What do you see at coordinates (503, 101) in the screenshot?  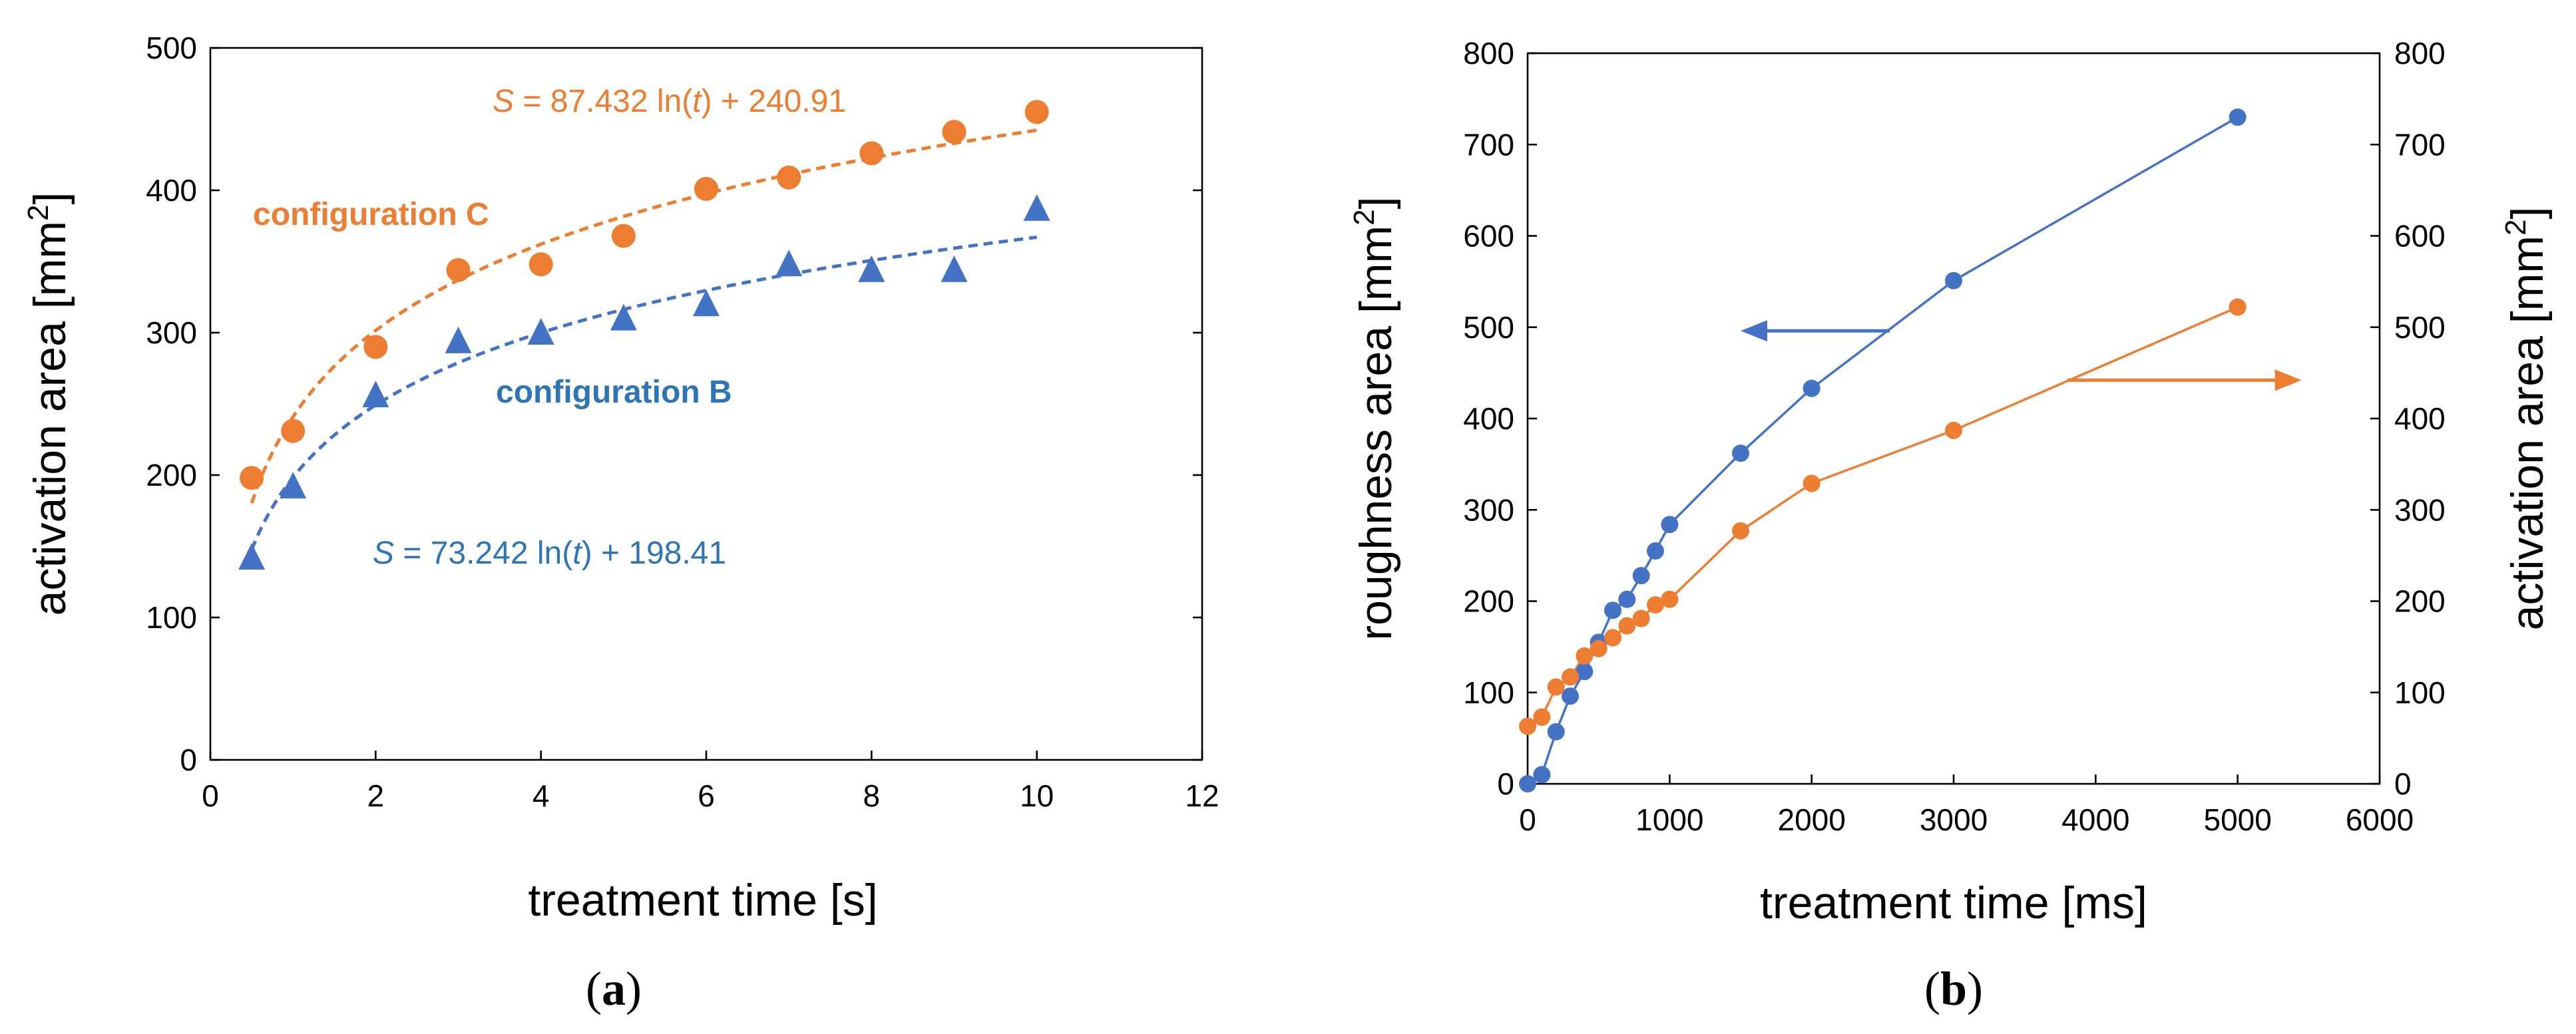 I see `equation-c-symbol: S` at bounding box center [503, 101].